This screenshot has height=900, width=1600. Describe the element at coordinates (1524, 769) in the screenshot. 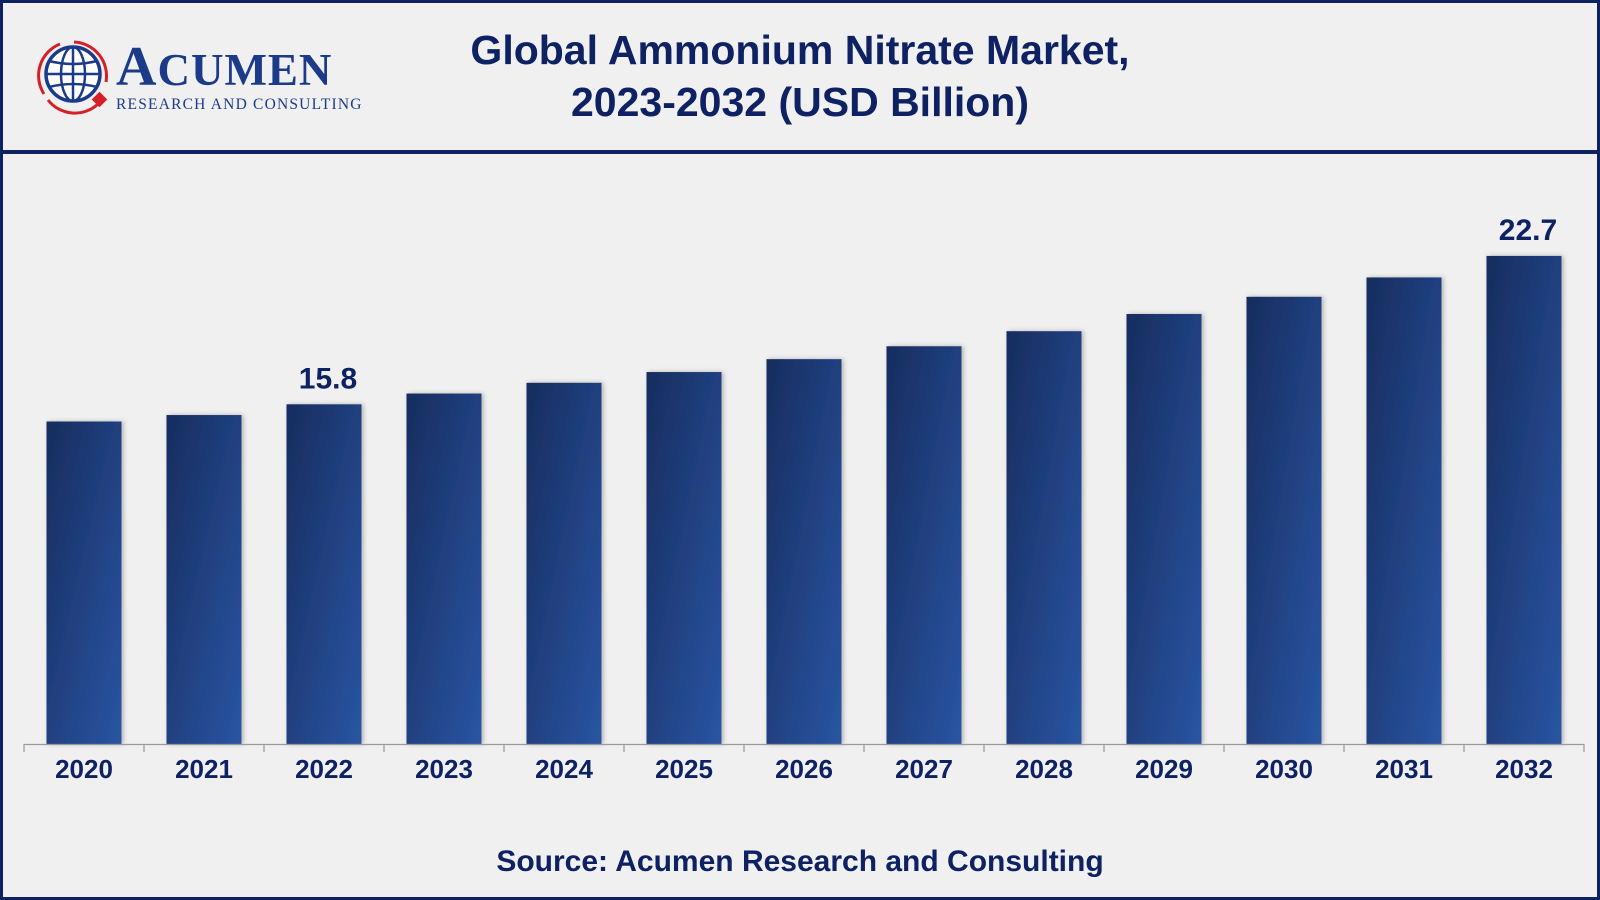

I see `x-tick-label-2032: 2032` at that location.